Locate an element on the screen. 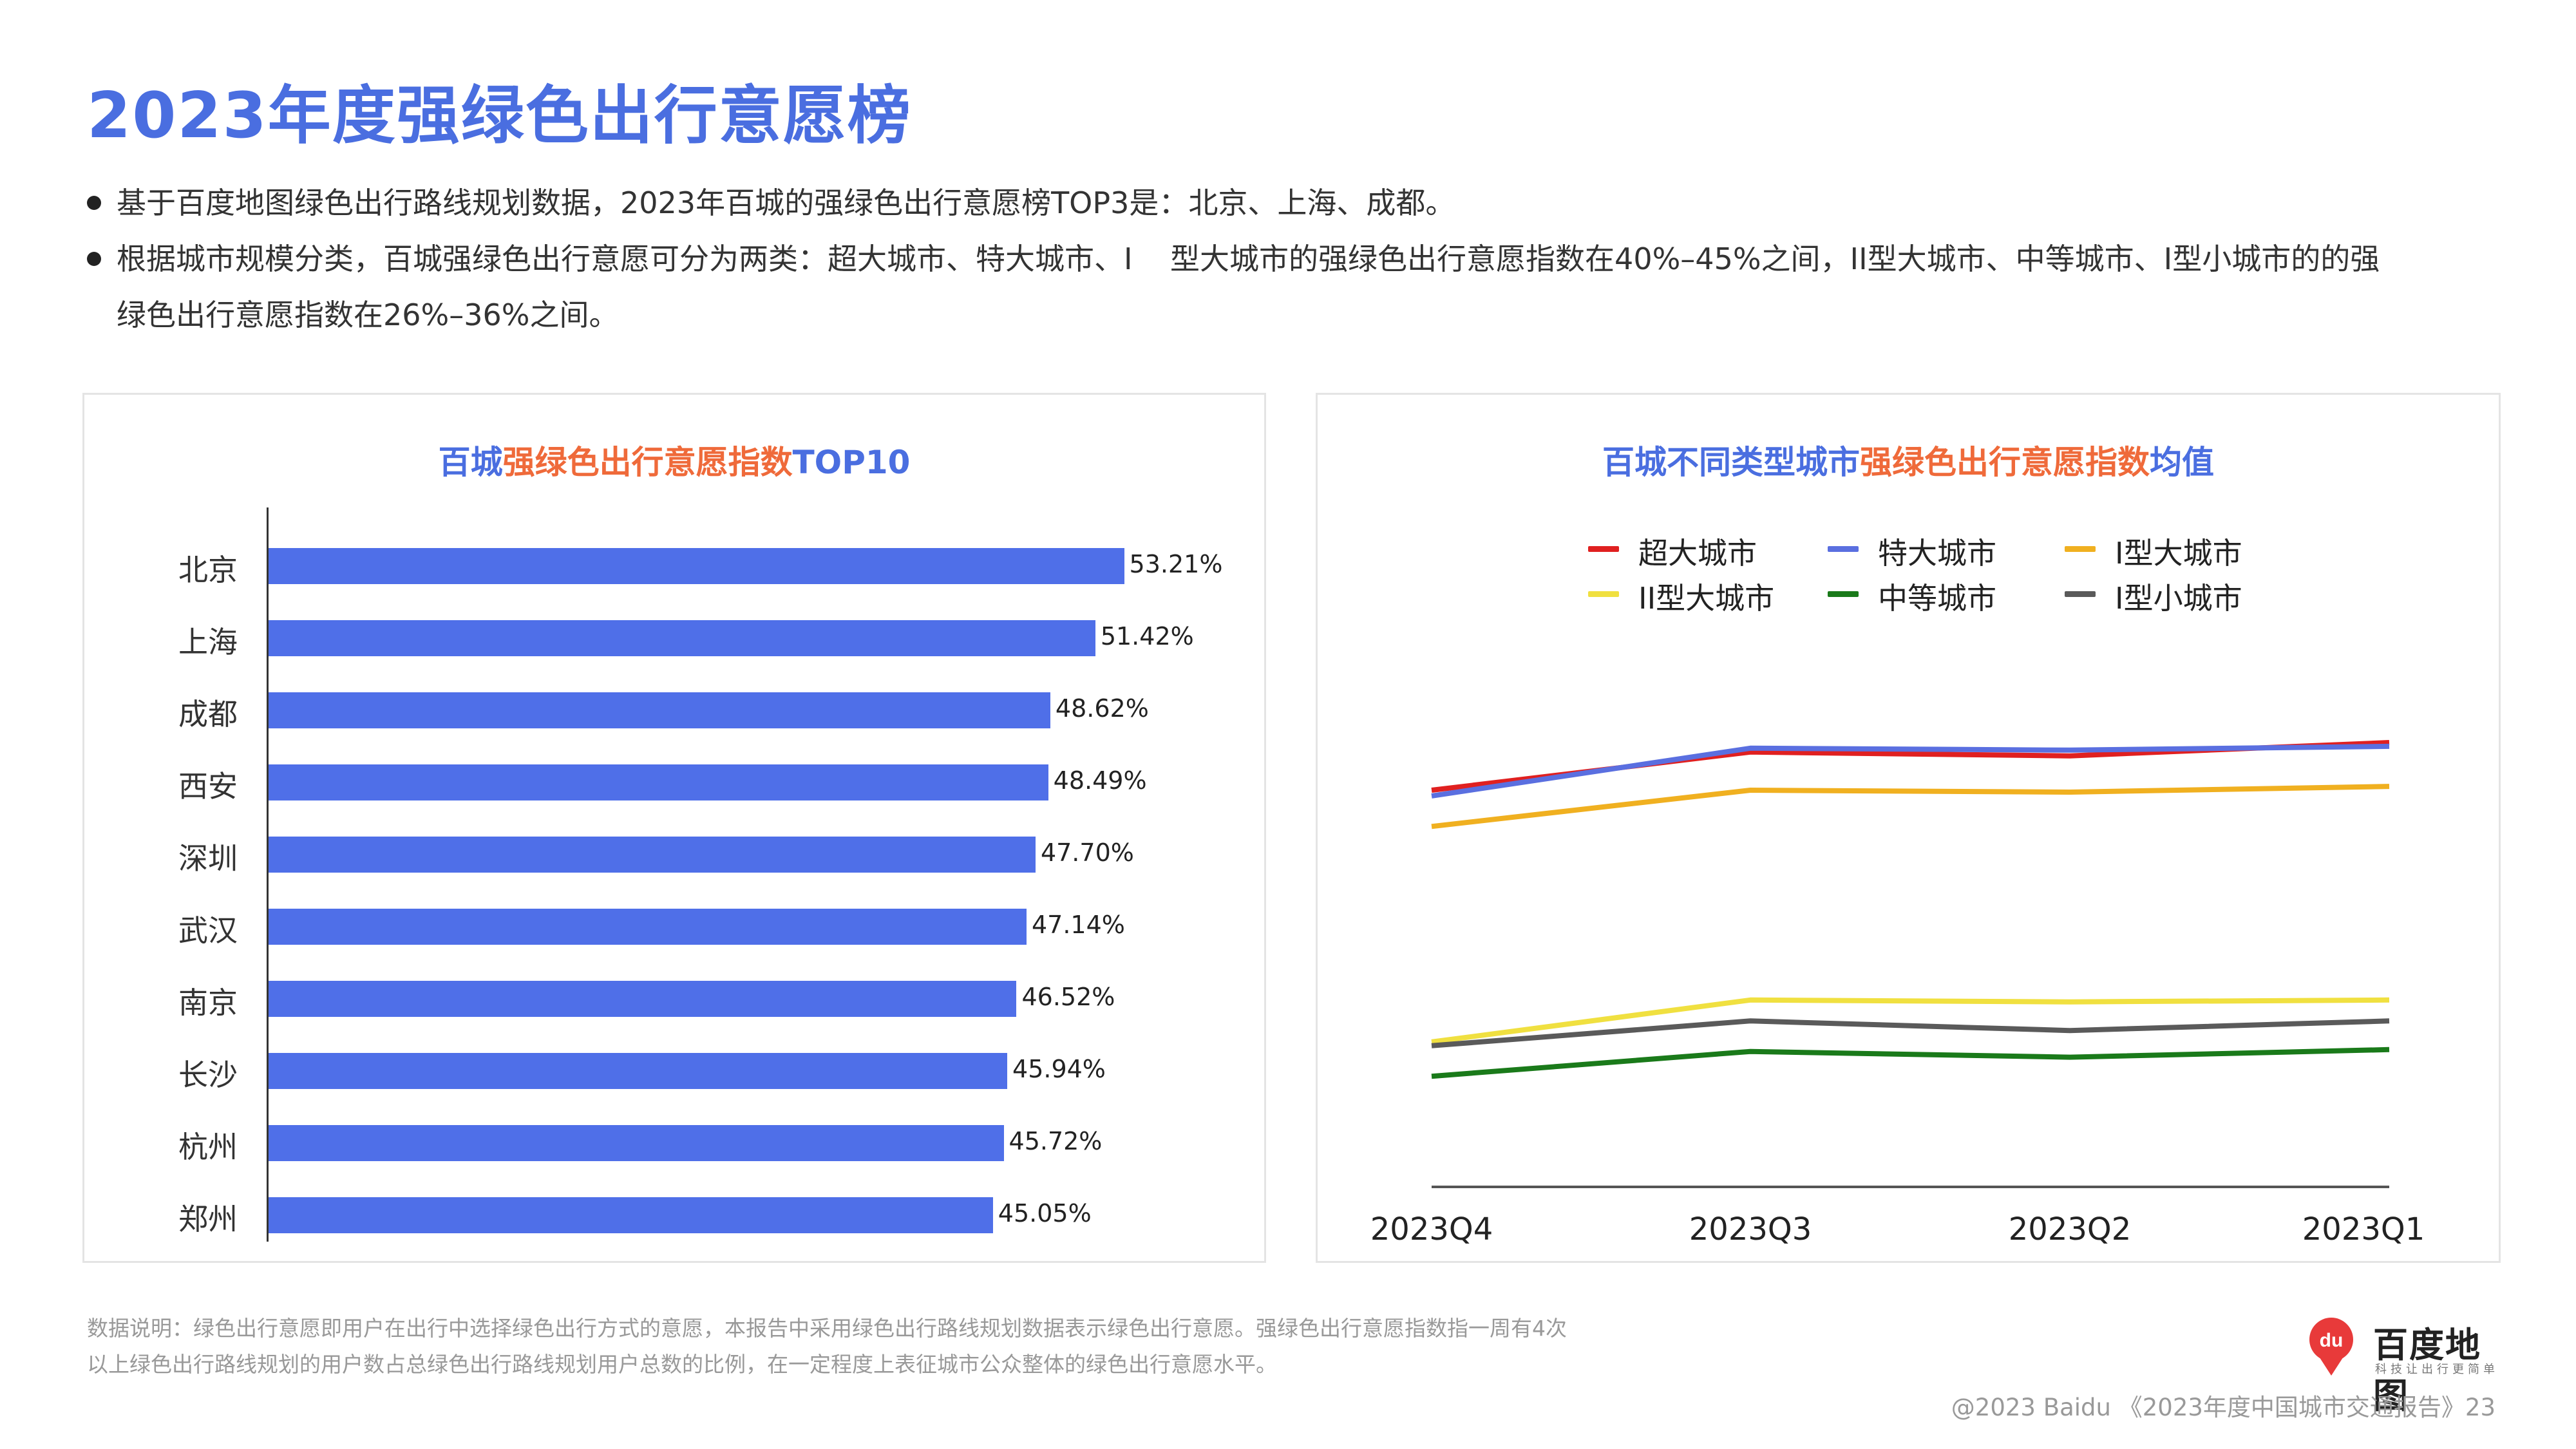  bar-category-label: 北京 is located at coordinates (208, 570).